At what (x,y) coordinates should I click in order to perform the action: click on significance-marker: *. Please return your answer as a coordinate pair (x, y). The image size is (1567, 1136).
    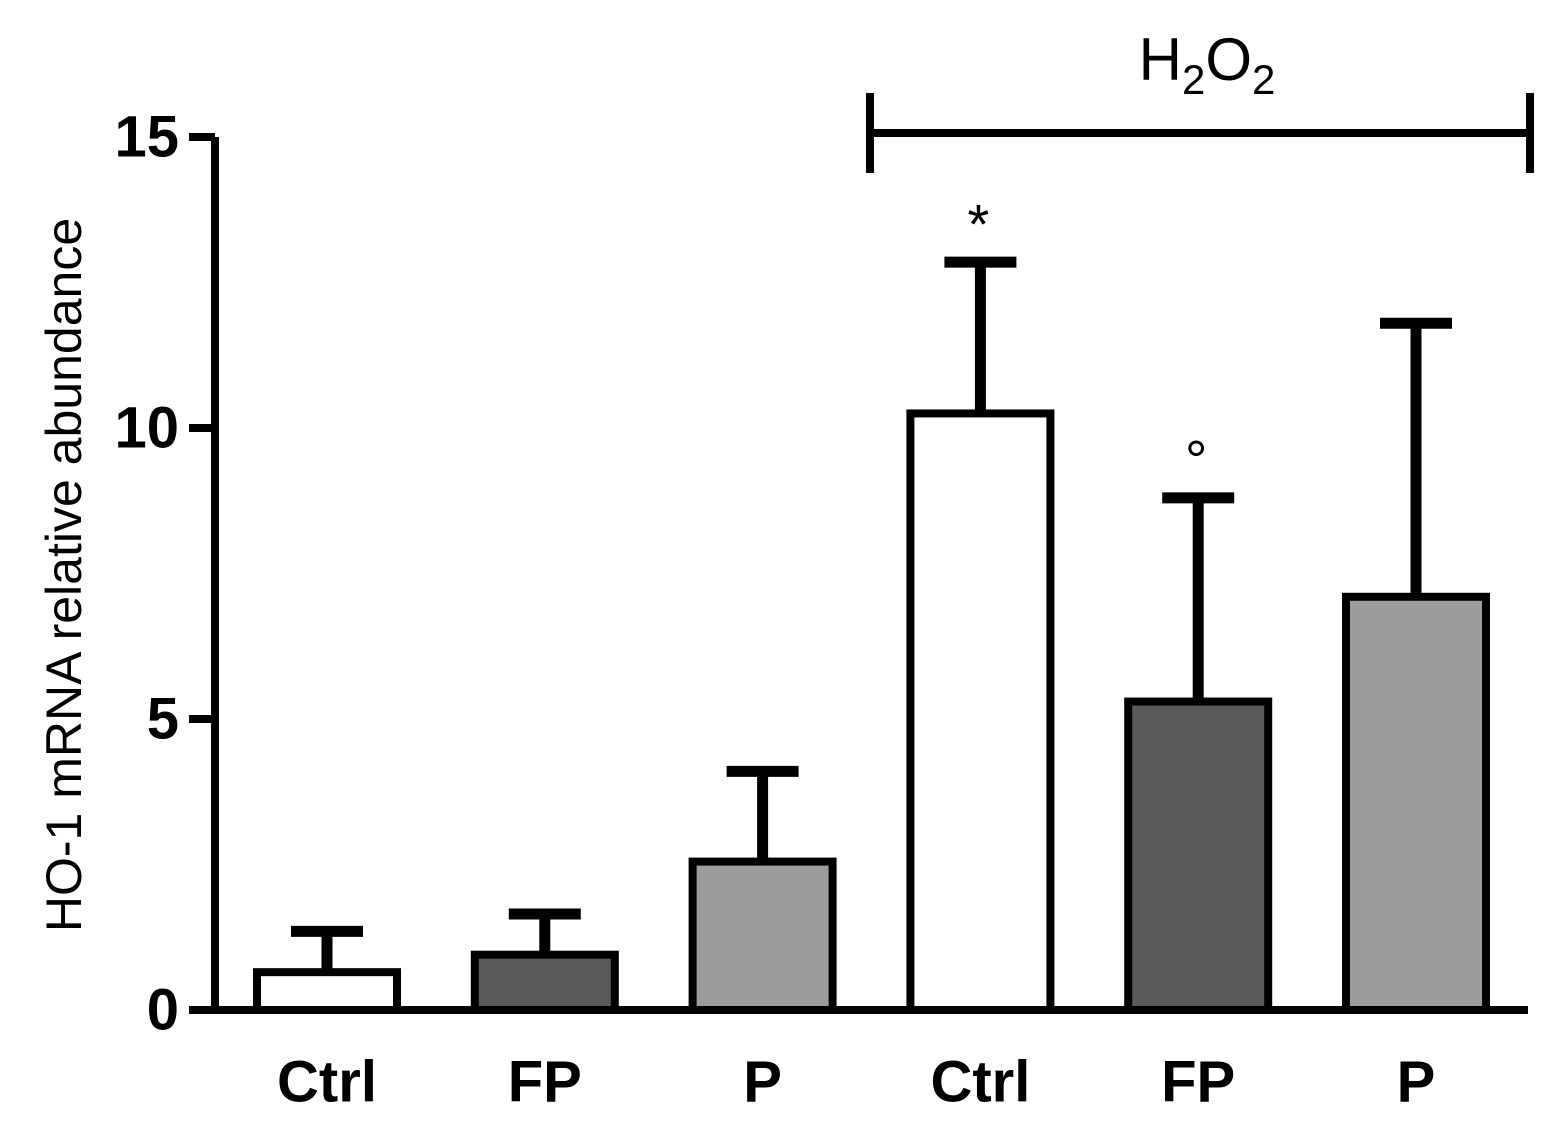
    Looking at the image, I should click on (979, 224).